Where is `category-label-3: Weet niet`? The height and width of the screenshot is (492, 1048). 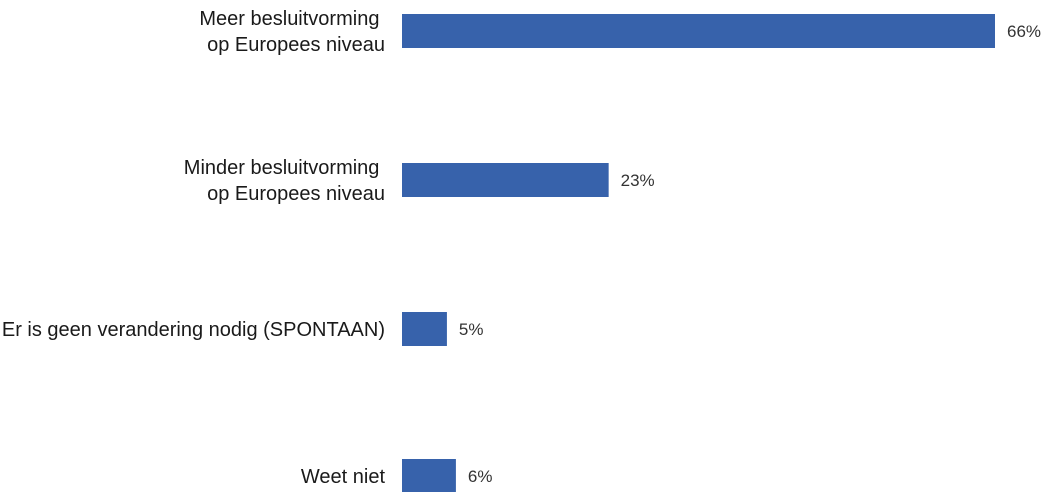
category-label-3: Weet niet is located at coordinates (343, 477).